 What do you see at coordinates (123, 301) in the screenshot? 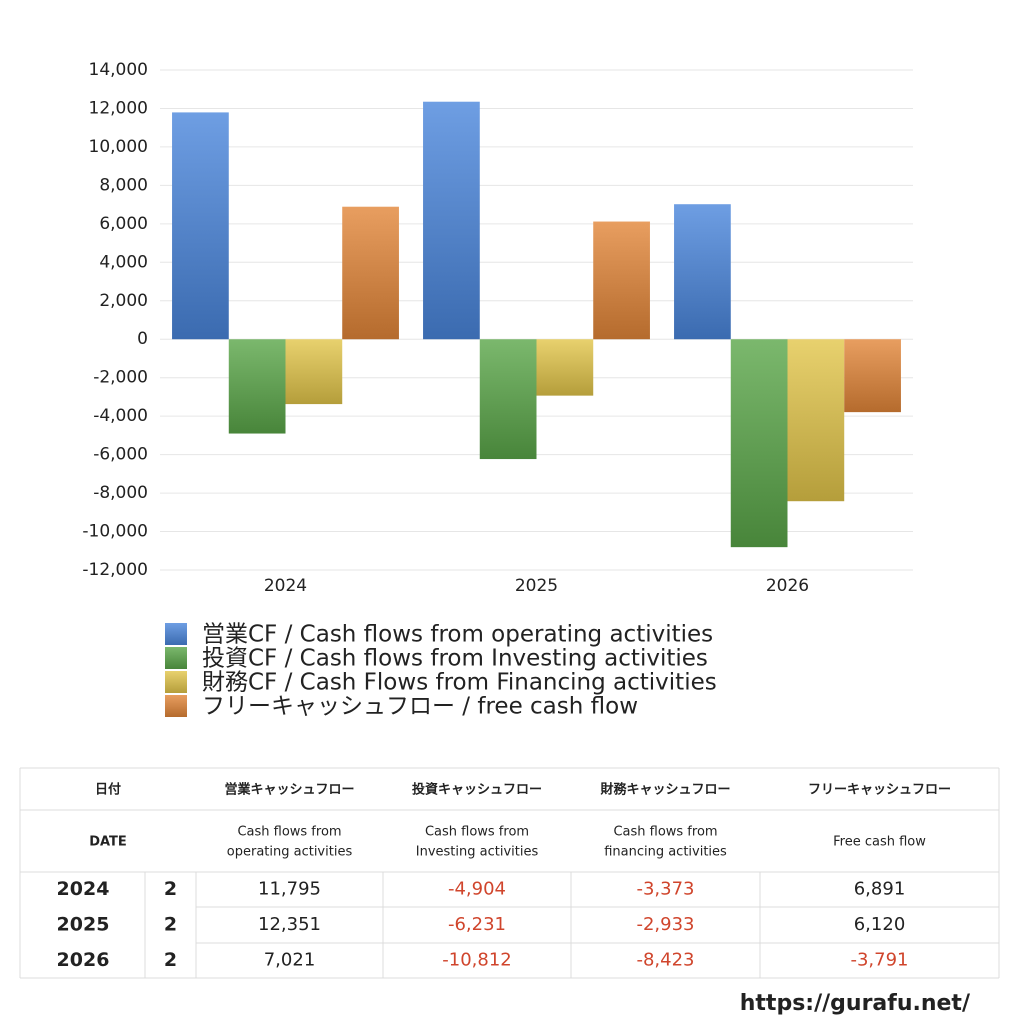
I see `y-tick-label: 2,000` at bounding box center [123, 301].